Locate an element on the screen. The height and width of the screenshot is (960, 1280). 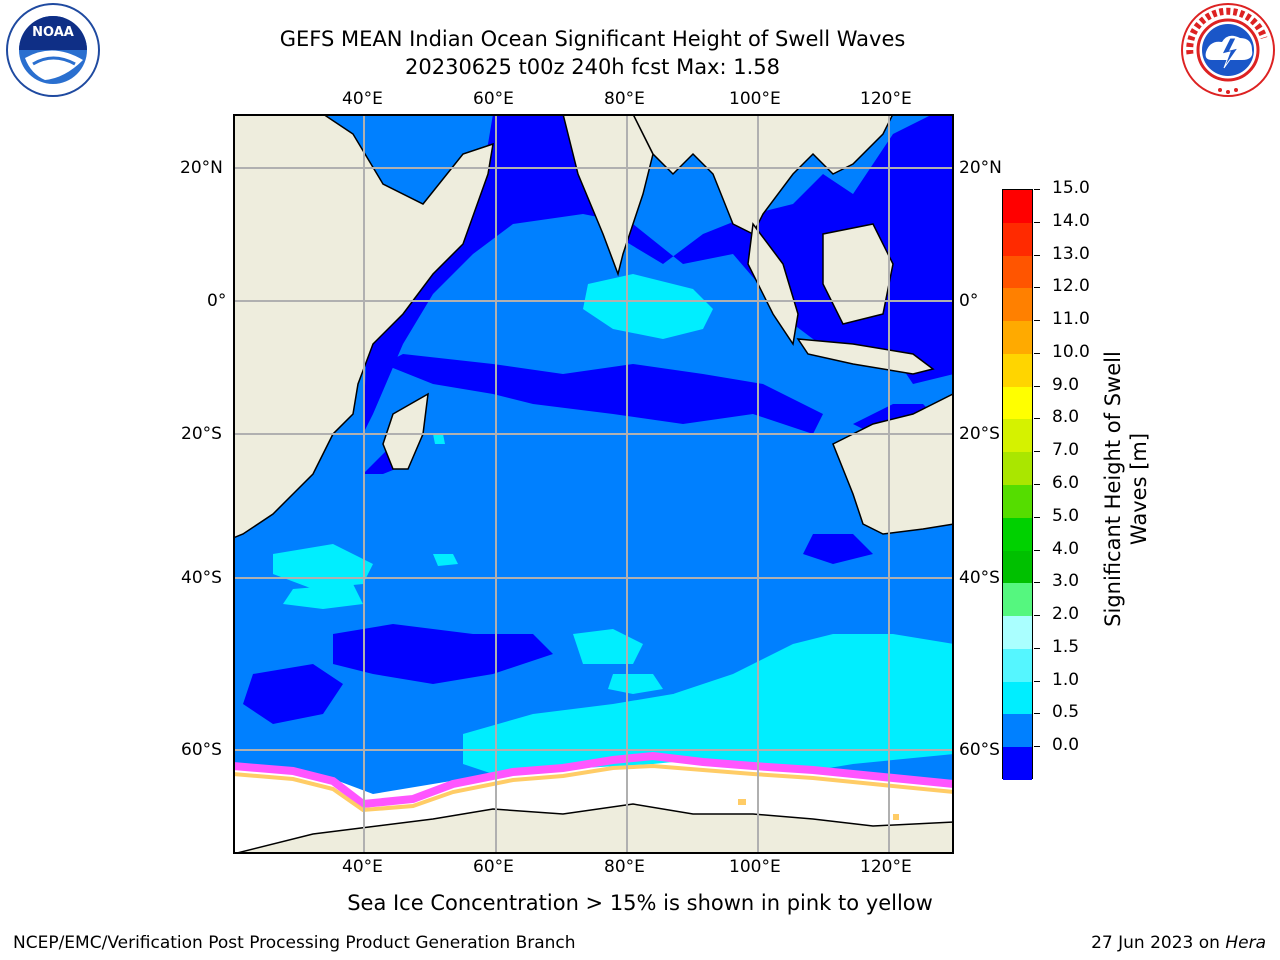
footer-date: 27 Jun 2023 on Hera is located at coordinates (1178, 943).